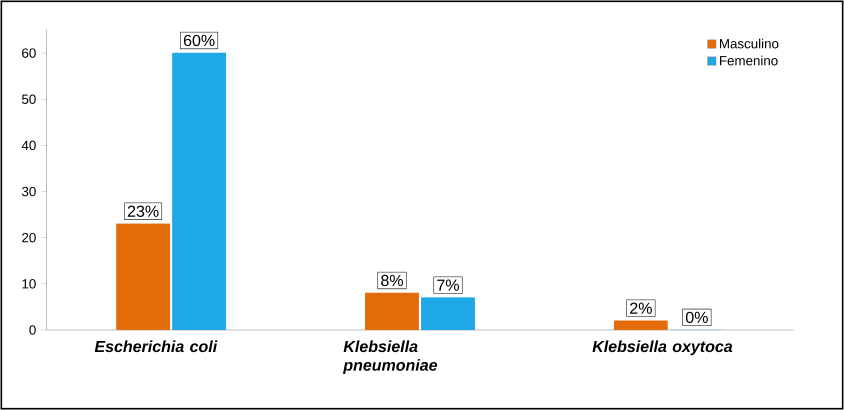 This screenshot has width=844, height=410. I want to click on data-label: 8%, so click(392, 280).